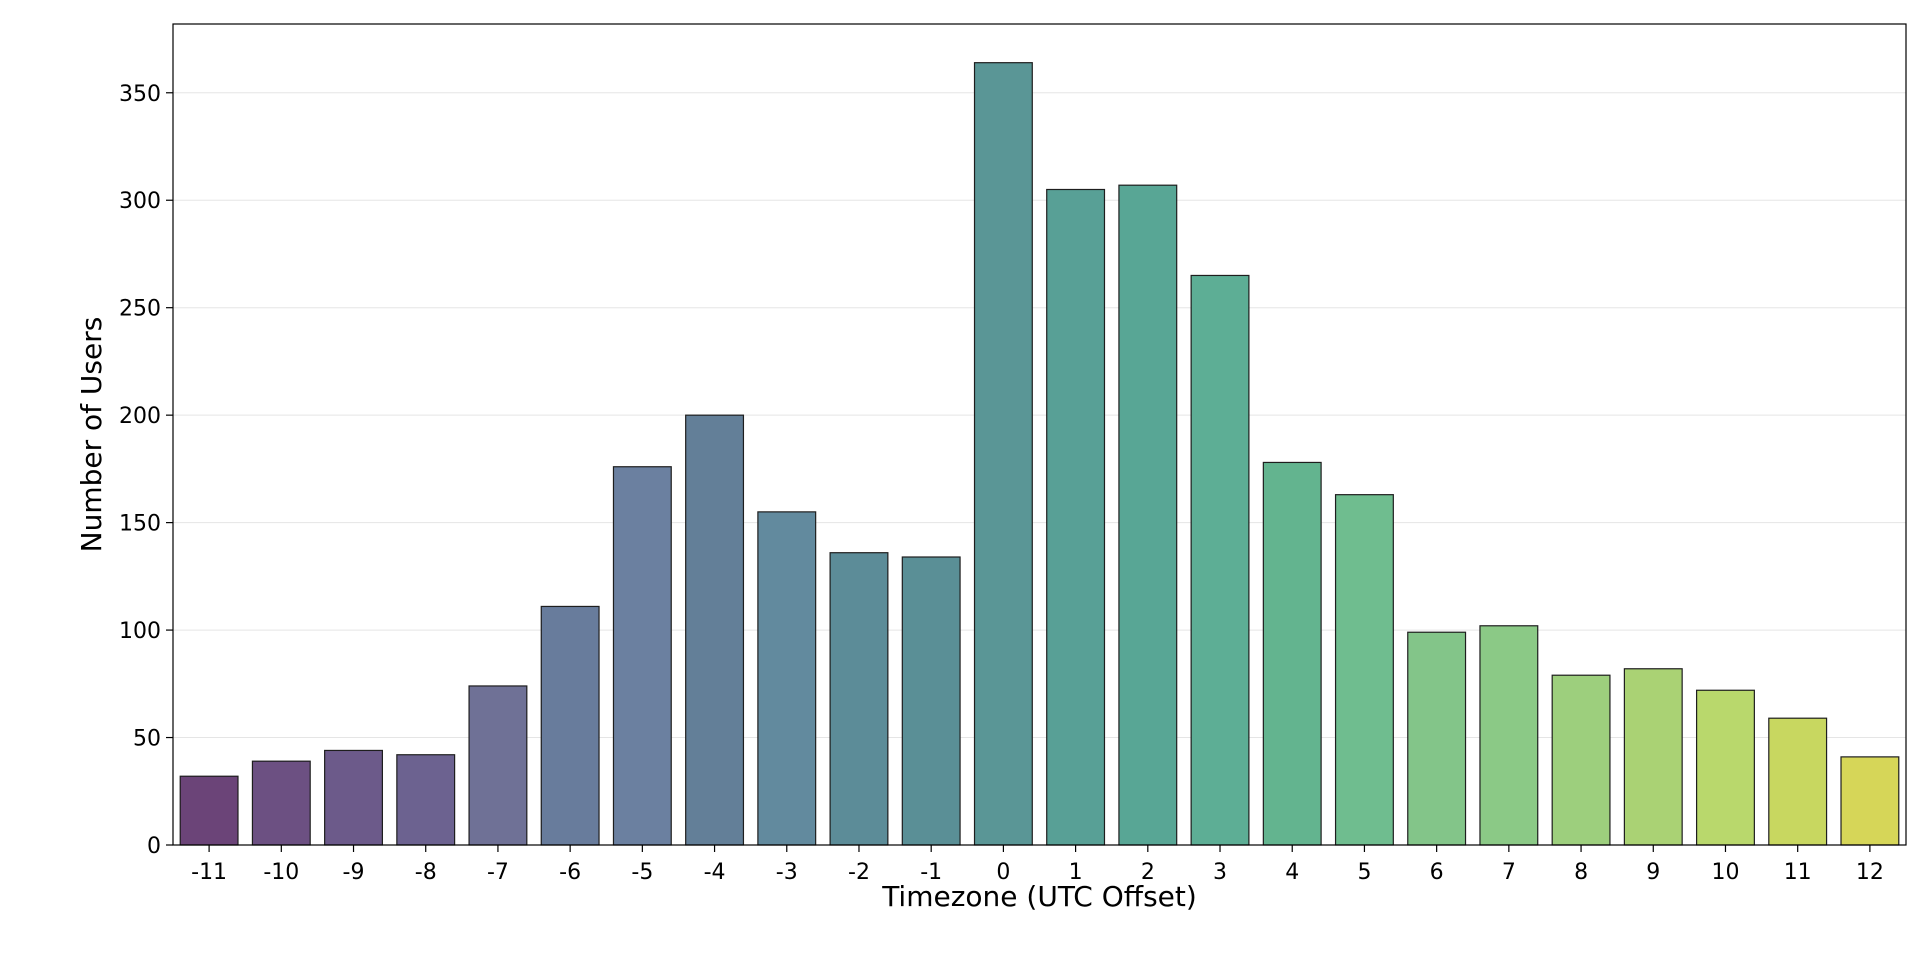 Image resolution: width=1920 pixels, height=975 pixels. Describe the element at coordinates (787, 872) in the screenshot. I see `x-tick-label: -3` at that location.